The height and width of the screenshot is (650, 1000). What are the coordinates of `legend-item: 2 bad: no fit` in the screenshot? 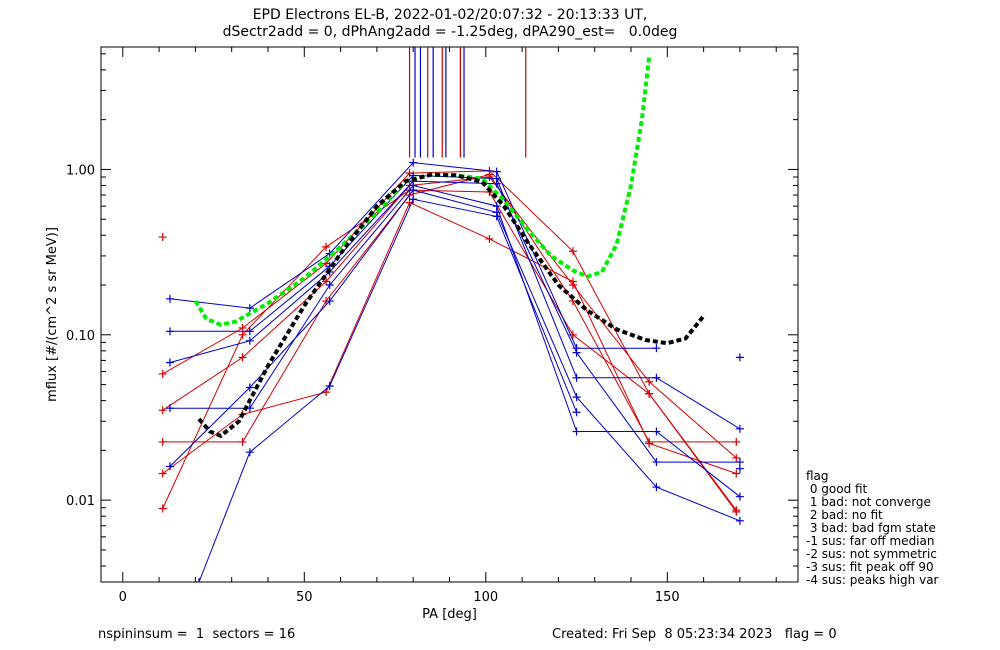 It's located at (844, 515).